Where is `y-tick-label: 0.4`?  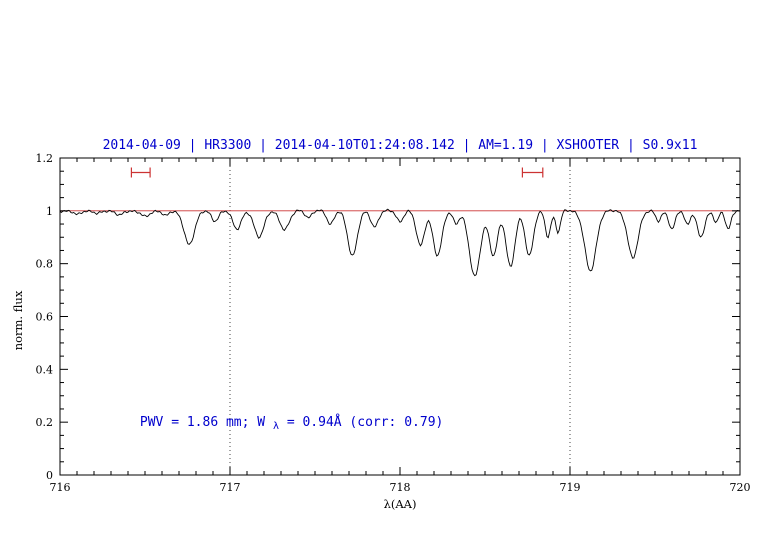 y-tick-label: 0.4 is located at coordinates (45, 369).